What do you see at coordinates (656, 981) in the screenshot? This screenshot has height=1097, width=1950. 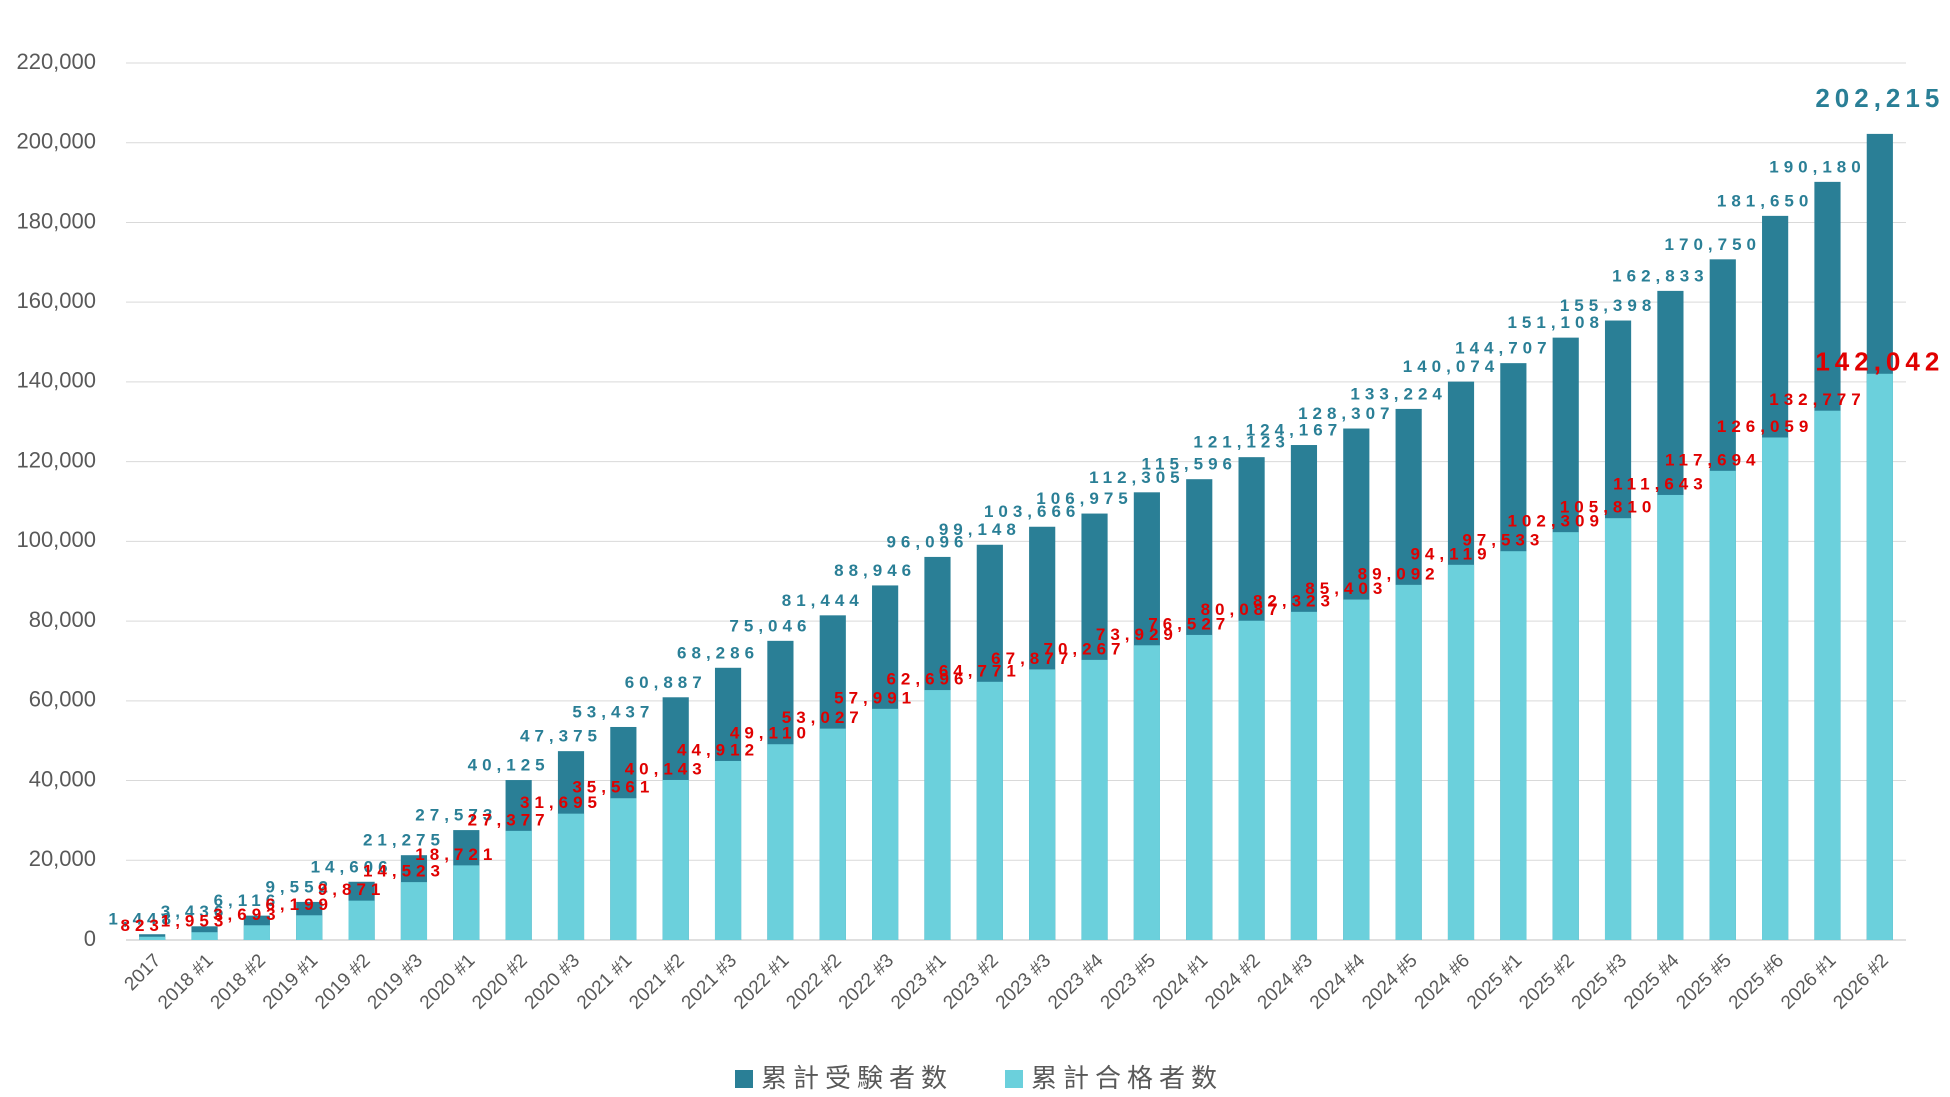 I see `x-tick-label: 2021 #2` at bounding box center [656, 981].